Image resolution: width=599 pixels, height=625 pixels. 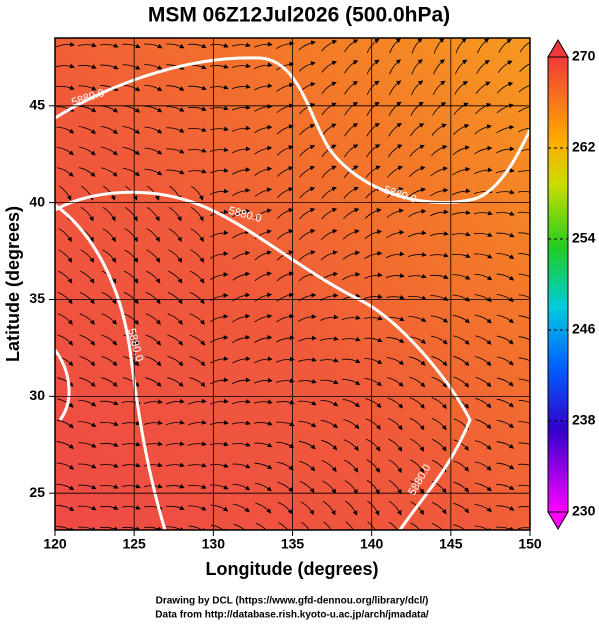 I want to click on colorbar-tick-label: 238, so click(x=584, y=420).